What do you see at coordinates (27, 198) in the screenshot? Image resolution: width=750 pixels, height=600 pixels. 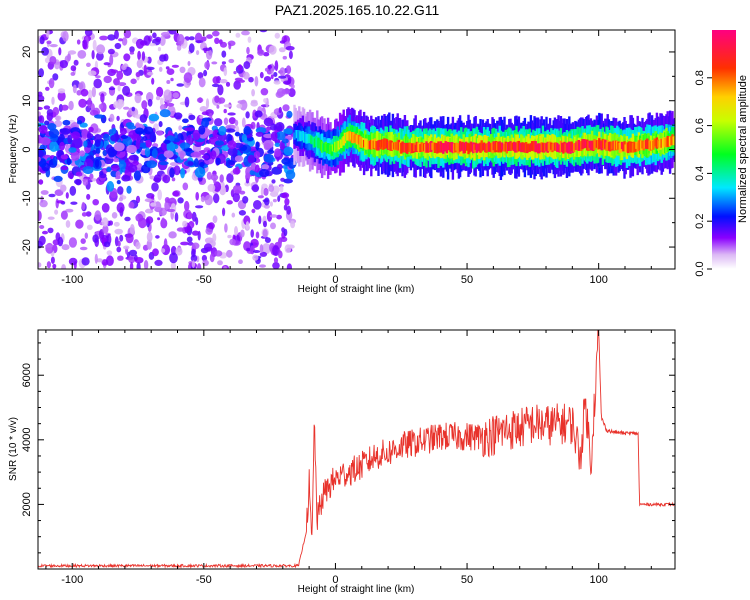 I see `y-tick-label: -10` at bounding box center [27, 198].